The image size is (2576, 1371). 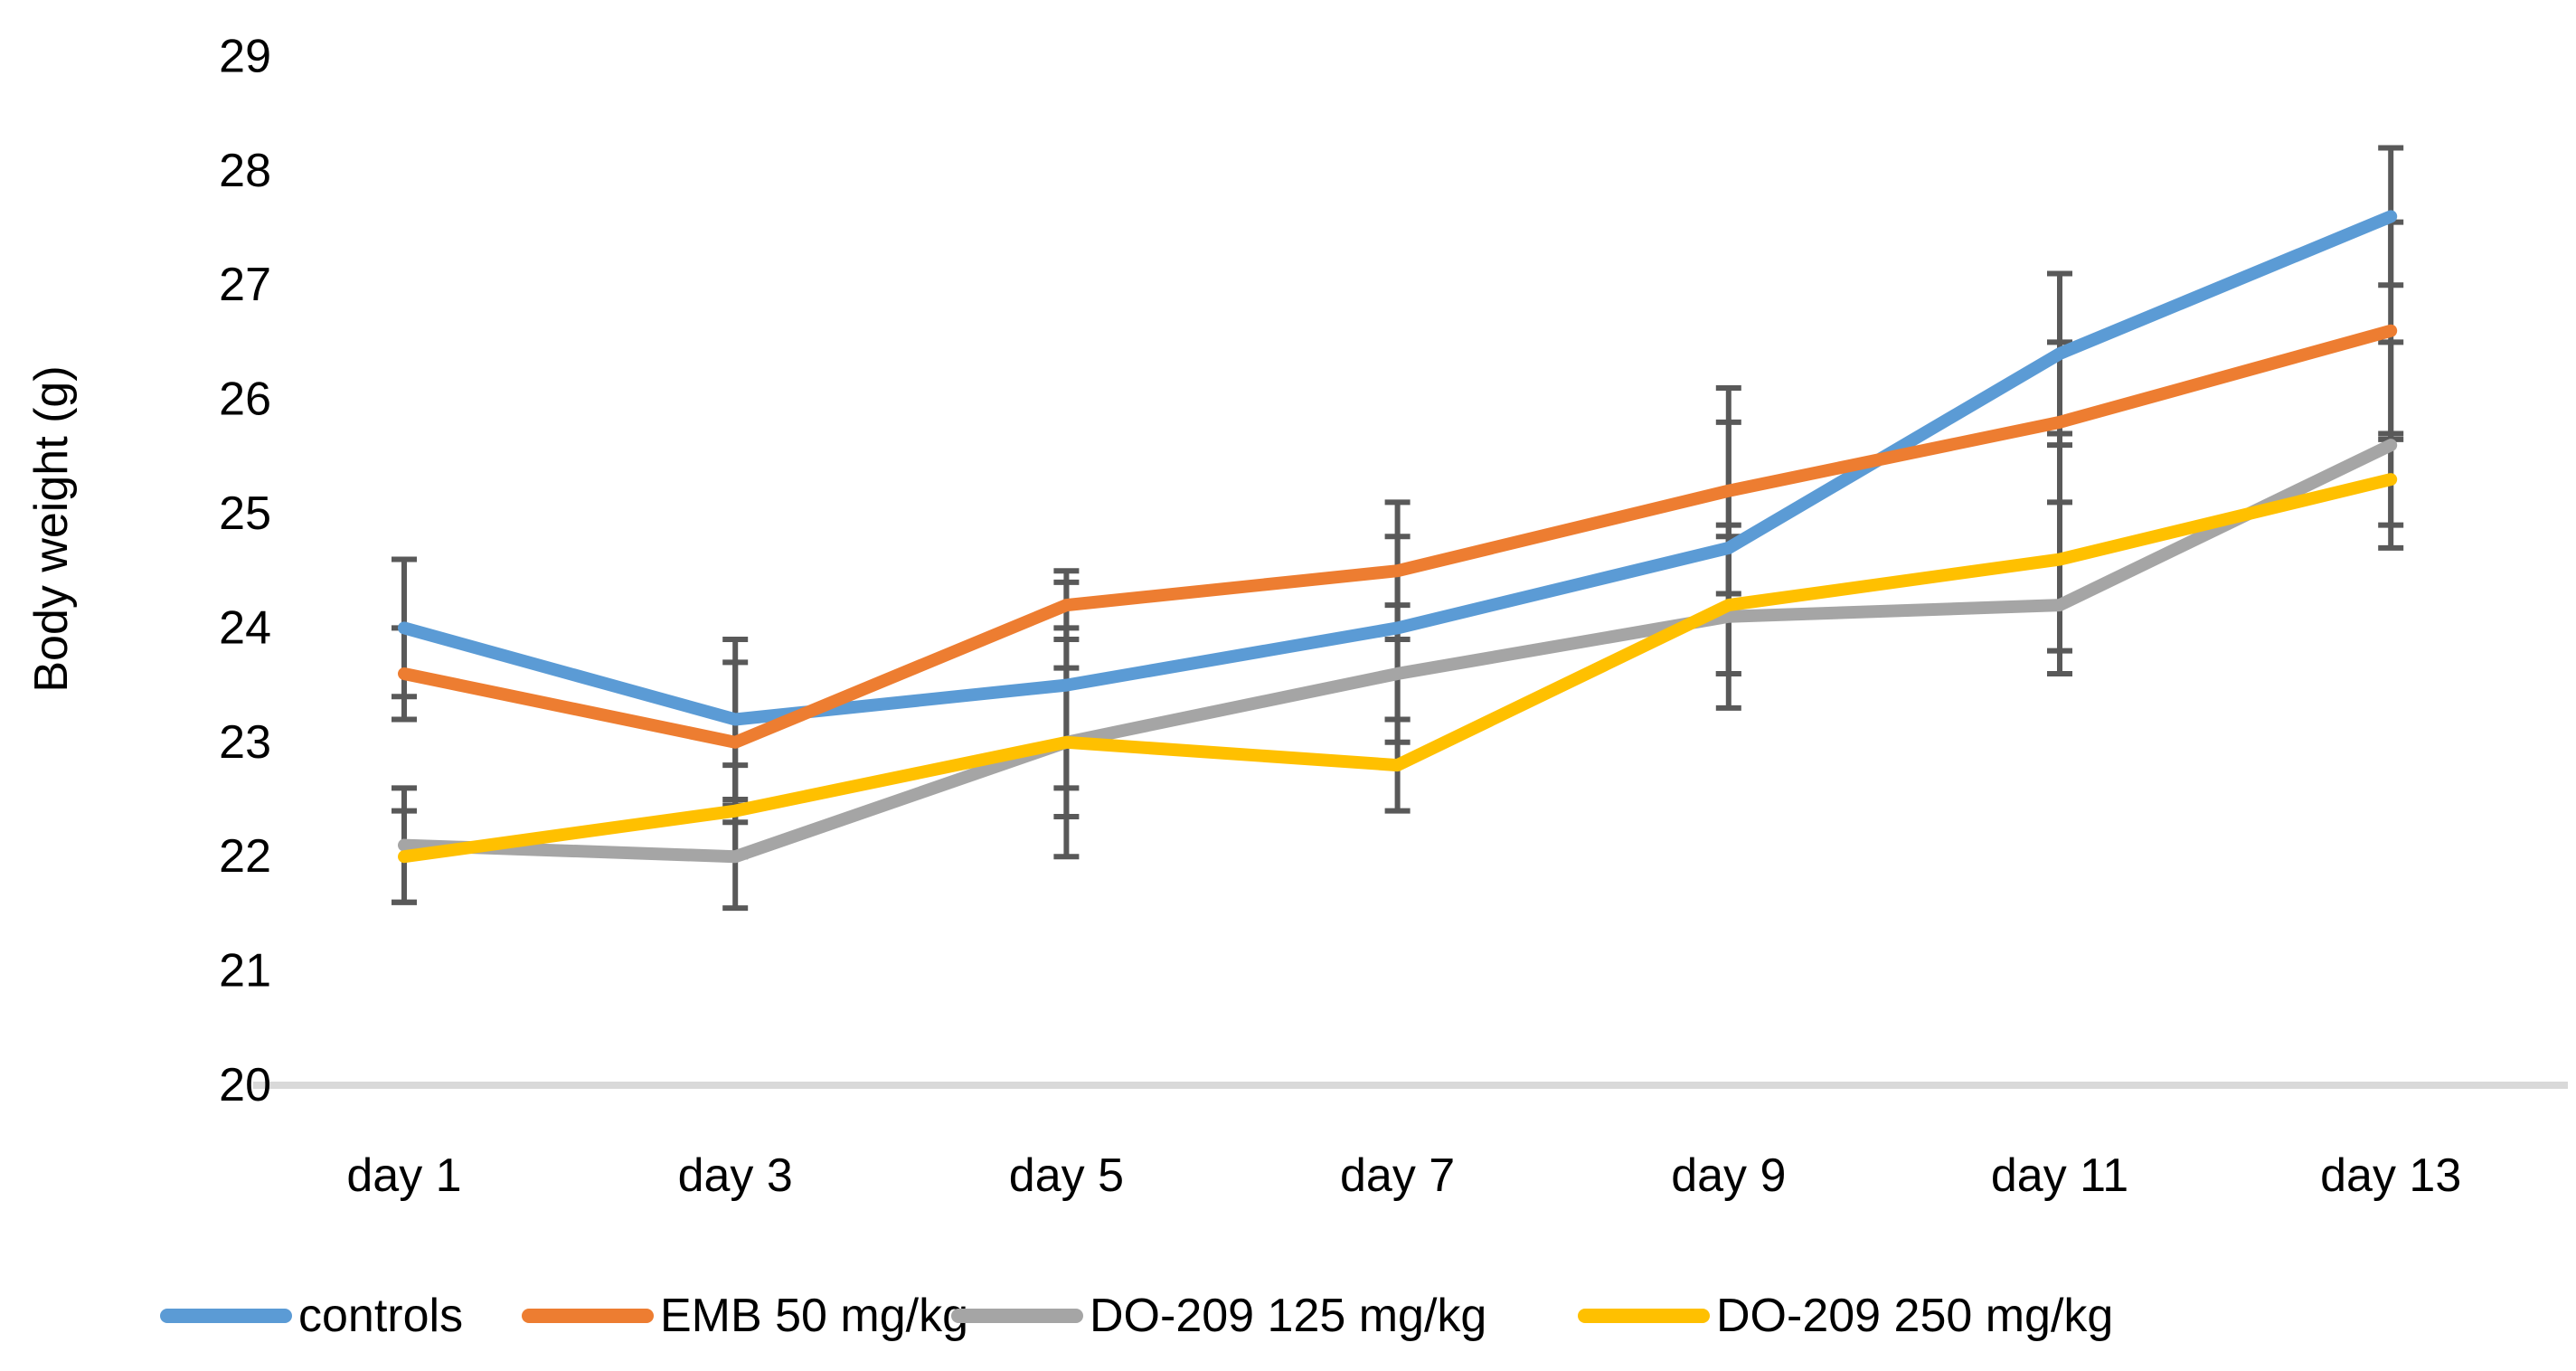 I want to click on legend-label: EMB 50 mg/kg, so click(x=814, y=1316).